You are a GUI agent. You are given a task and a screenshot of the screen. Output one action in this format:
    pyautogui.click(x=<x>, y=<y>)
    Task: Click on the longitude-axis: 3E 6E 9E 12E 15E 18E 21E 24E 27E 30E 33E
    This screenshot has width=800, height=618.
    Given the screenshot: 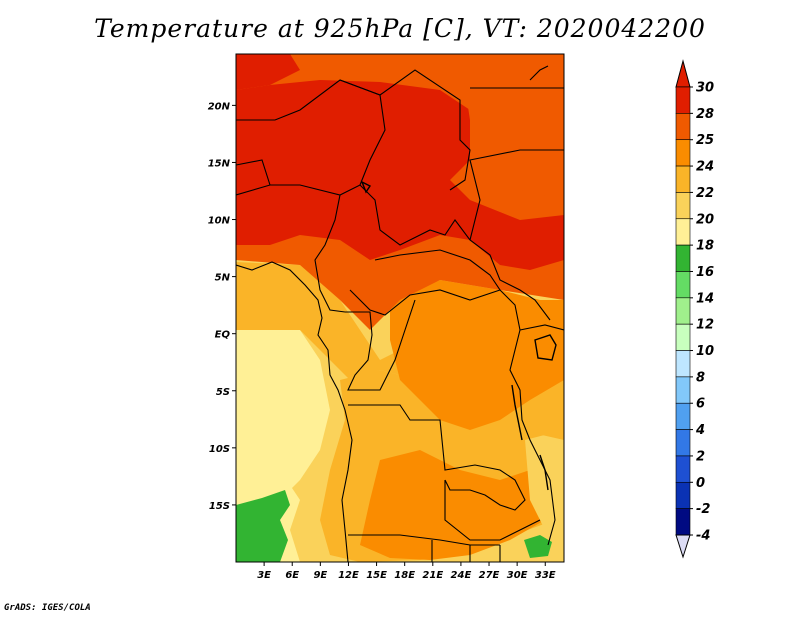 What is the action you would take?
    pyautogui.click(x=406, y=571)
    